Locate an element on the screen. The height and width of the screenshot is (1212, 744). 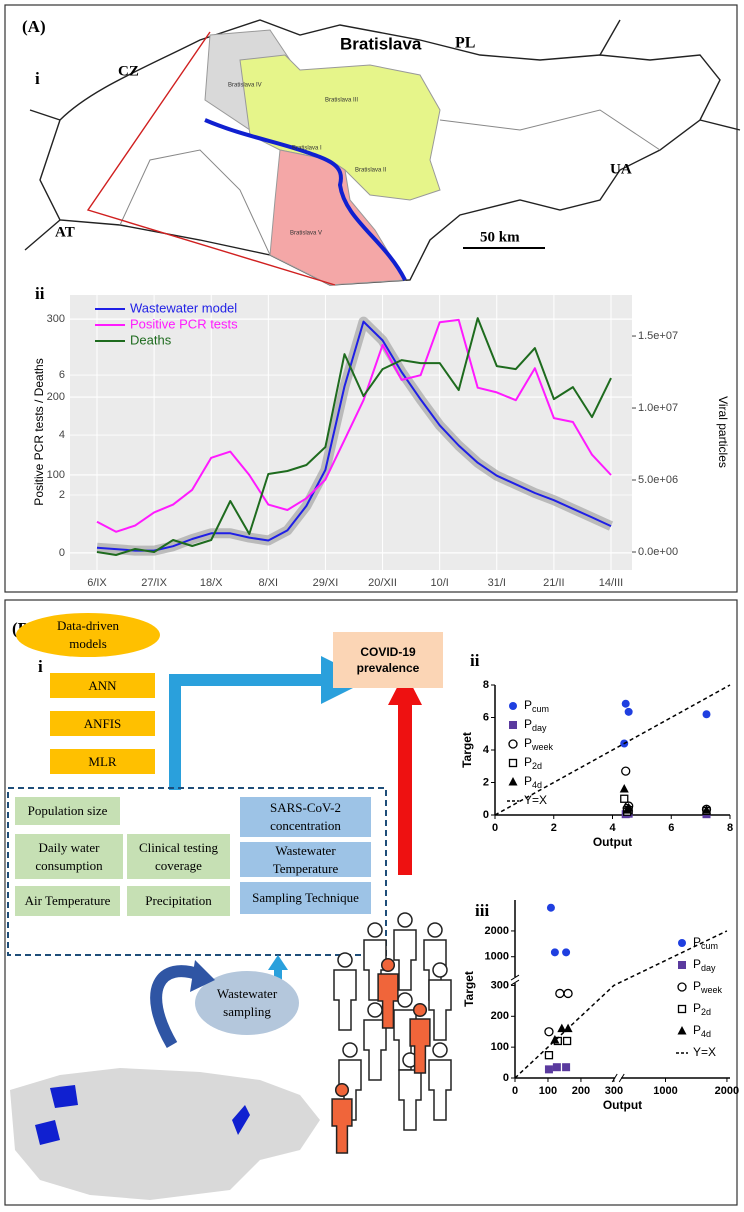
y3-tick-label: 2 is located at coordinates (62, 495).